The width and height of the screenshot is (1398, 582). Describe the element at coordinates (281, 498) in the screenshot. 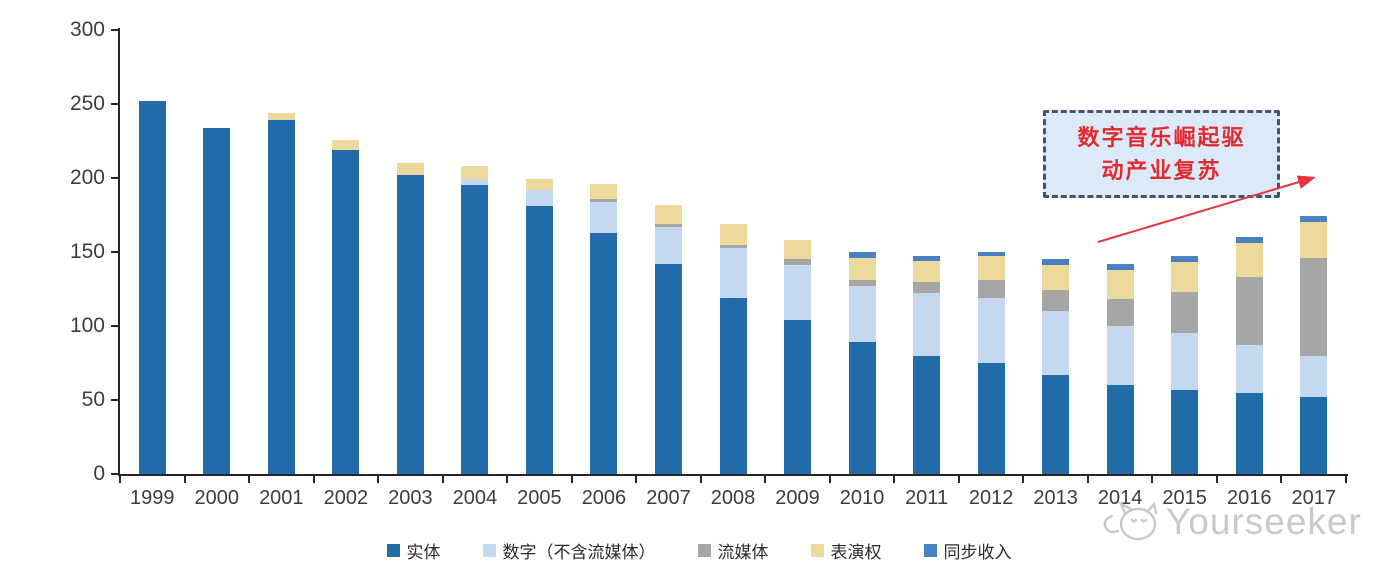

I see `x-axis-label: 2001` at that location.